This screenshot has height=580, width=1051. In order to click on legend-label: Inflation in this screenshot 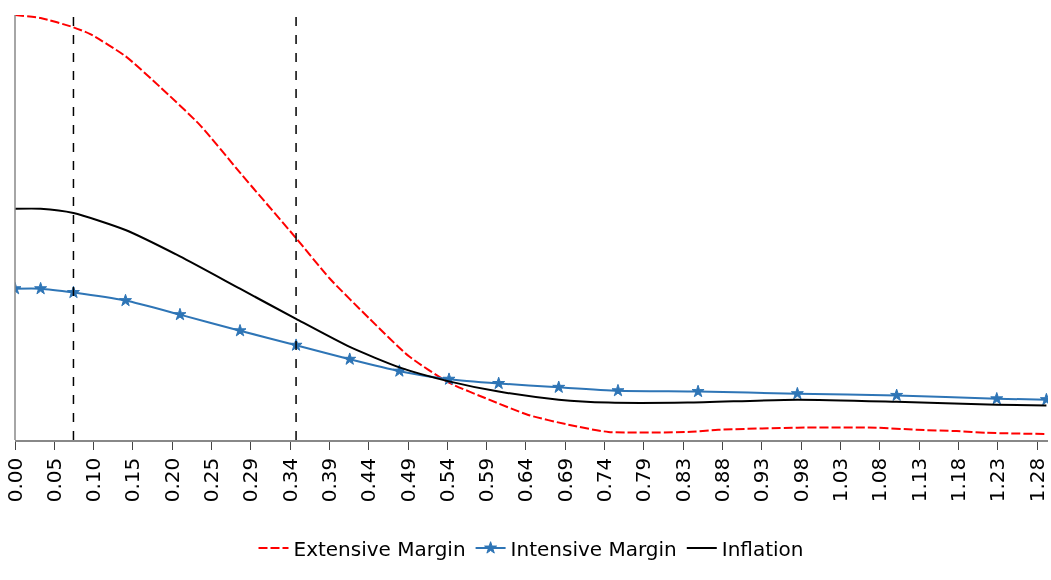, I will do `click(762, 548)`.